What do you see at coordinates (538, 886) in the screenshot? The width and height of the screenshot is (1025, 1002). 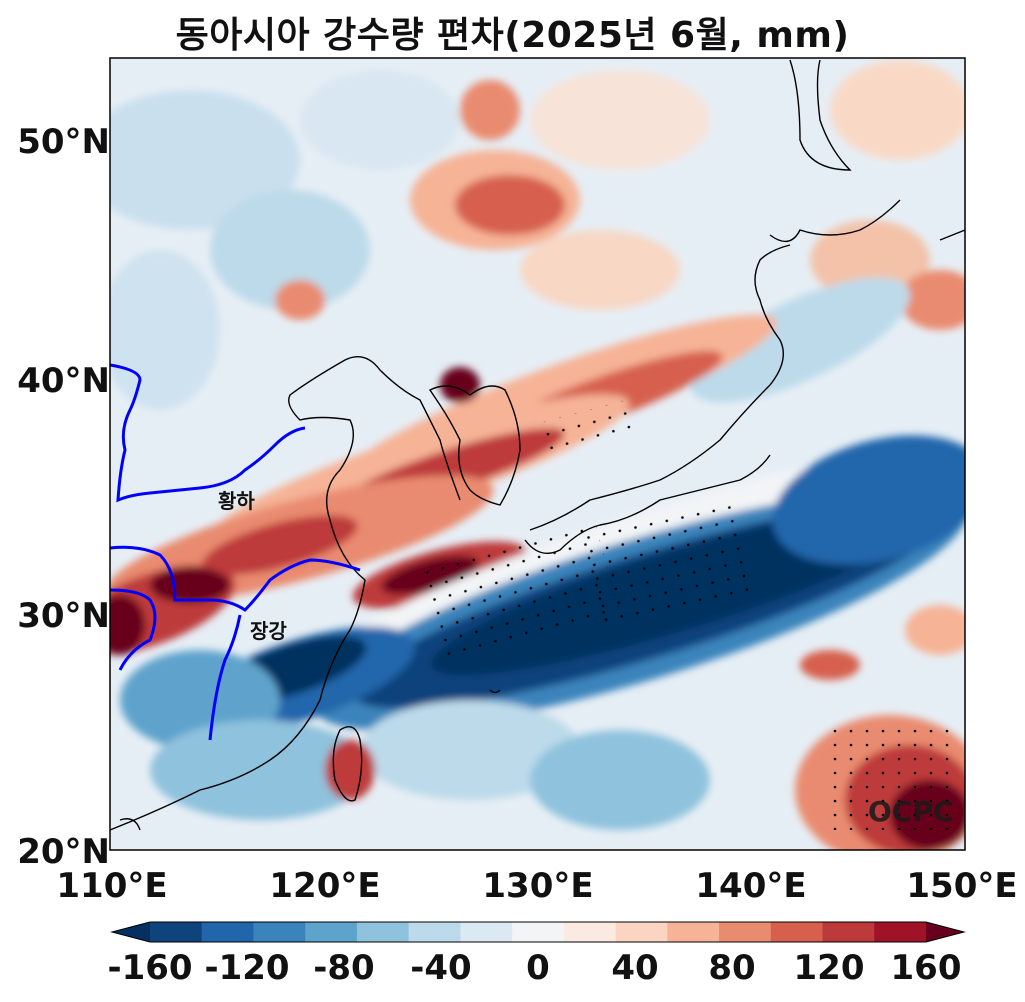 I see `lon-label-130: 130°E` at bounding box center [538, 886].